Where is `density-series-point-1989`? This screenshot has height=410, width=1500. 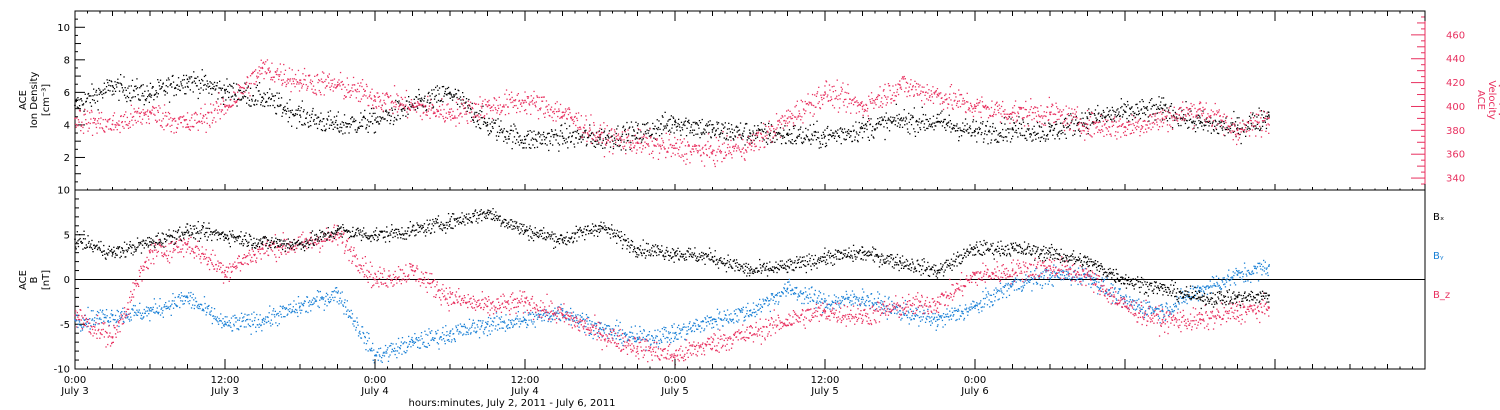
density-series-point-1989 is located at coordinates (1194, 123).